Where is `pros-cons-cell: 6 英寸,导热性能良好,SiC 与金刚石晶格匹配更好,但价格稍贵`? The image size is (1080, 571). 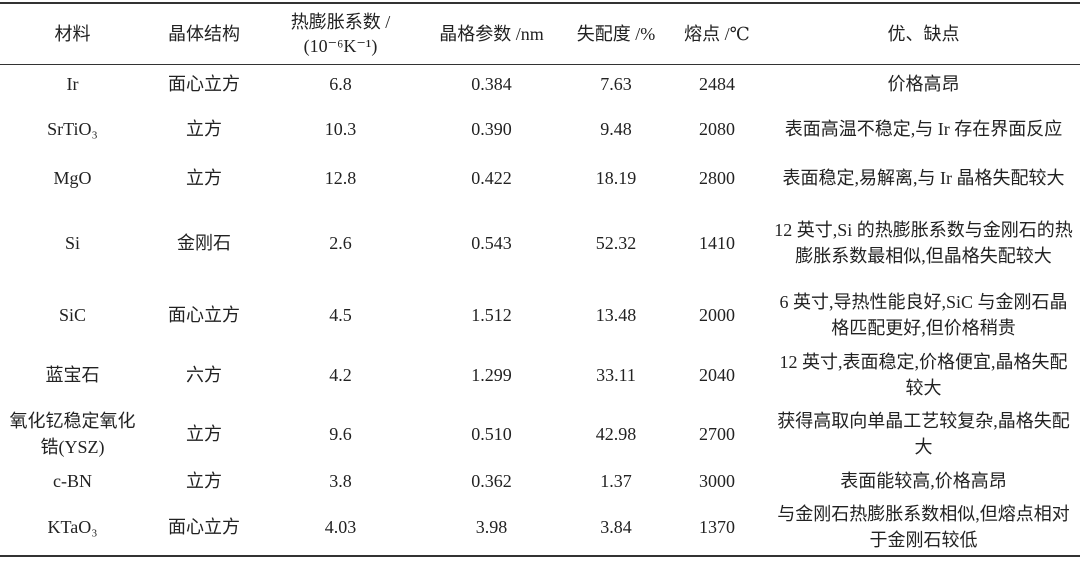
pros-cons-cell: 6 英寸,导热性能良好,SiC 与金刚石晶格匹配更好,但价格稍贵 is located at coordinates (923, 314).